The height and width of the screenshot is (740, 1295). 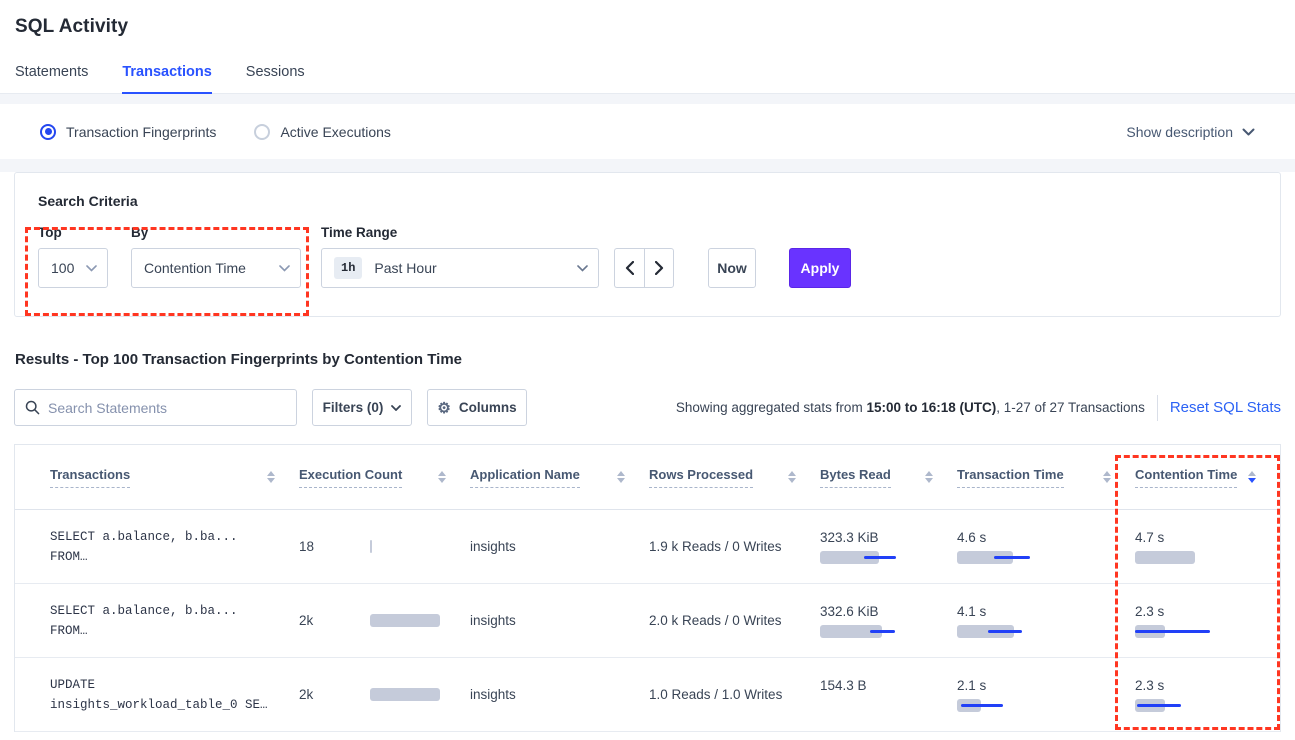 What do you see at coordinates (167, 79) in the screenshot?
I see `tab-transactions: Transactions` at bounding box center [167, 79].